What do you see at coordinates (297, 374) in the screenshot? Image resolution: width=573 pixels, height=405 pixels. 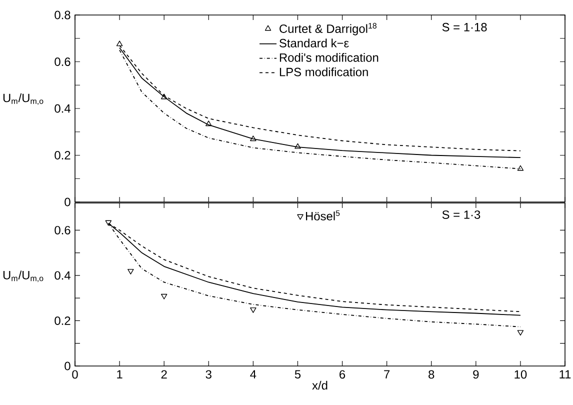 I see `x-tick-label: 5` at bounding box center [297, 374].